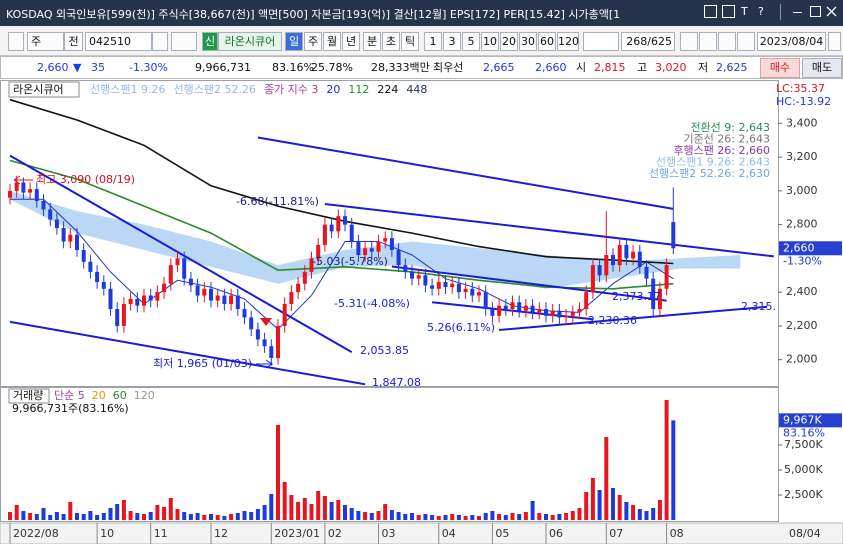 The width and height of the screenshot is (843, 544). Describe the element at coordinates (797, 12) in the screenshot. I see `minimize-button` at that location.